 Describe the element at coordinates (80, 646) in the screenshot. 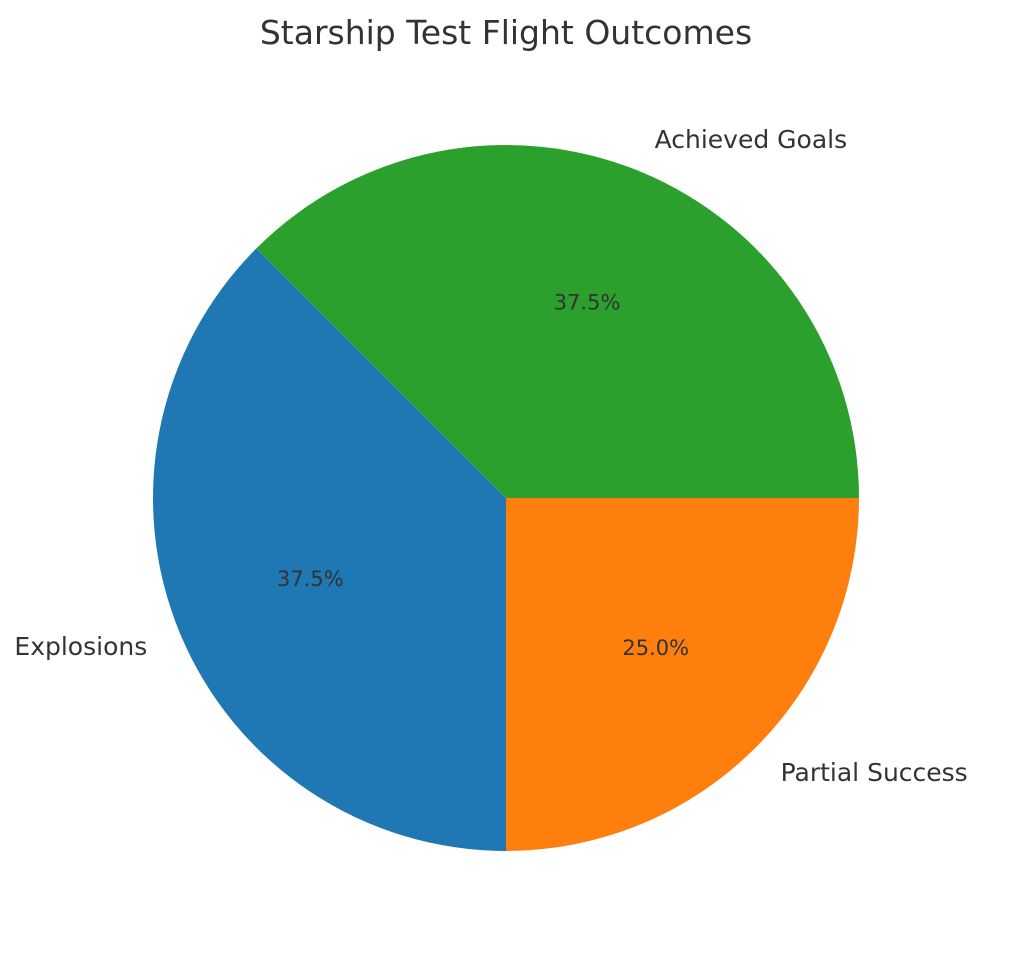

I see `pie-slice-category-label: Explosions` at that location.